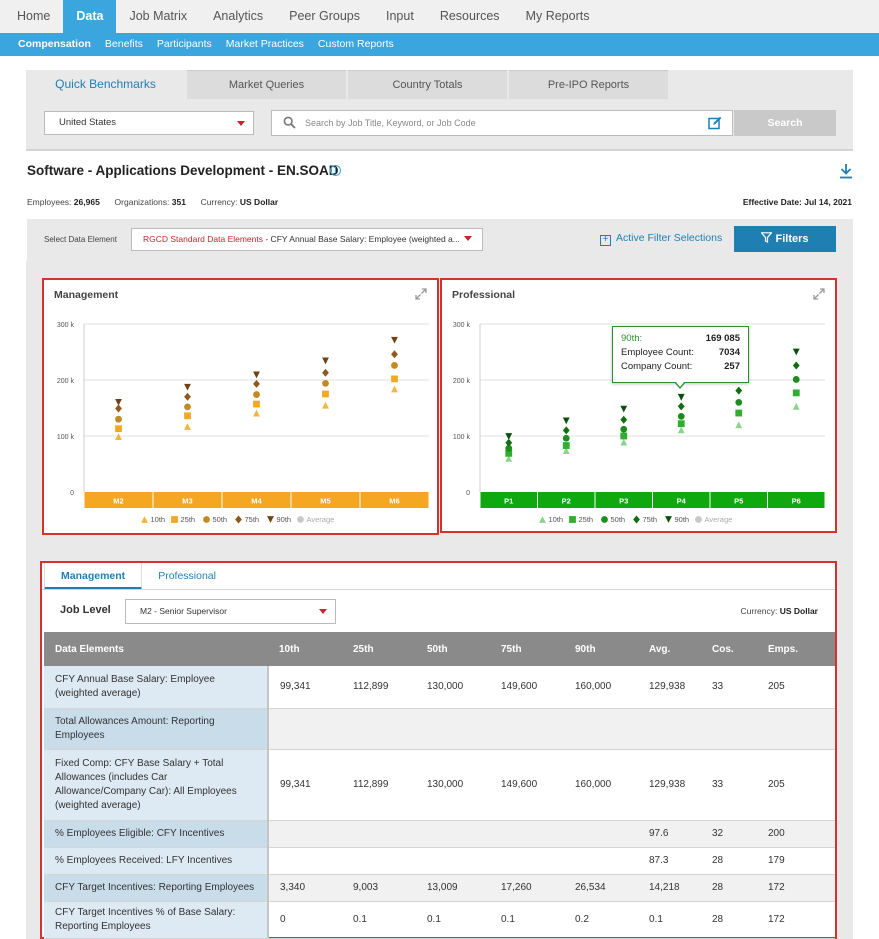  I want to click on plus-box-icon: +, so click(605, 240).